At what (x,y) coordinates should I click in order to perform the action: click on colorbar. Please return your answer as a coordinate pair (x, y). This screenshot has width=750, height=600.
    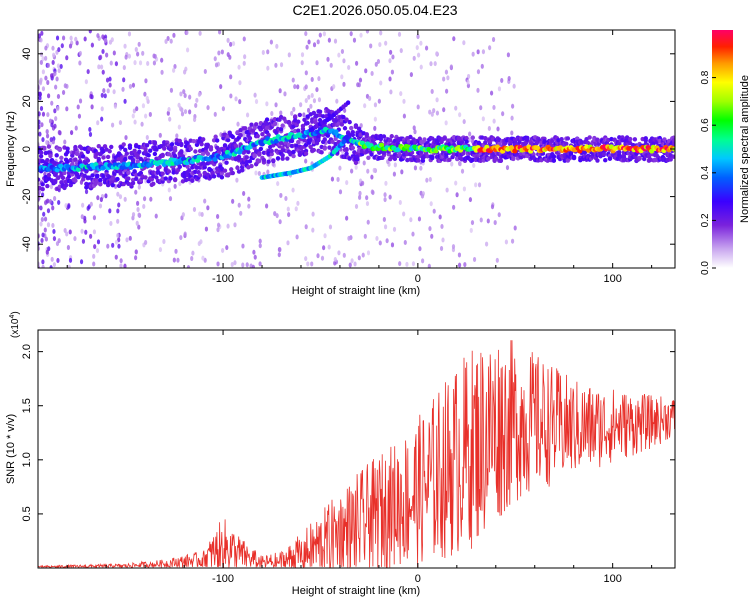
    Looking at the image, I should click on (722, 149).